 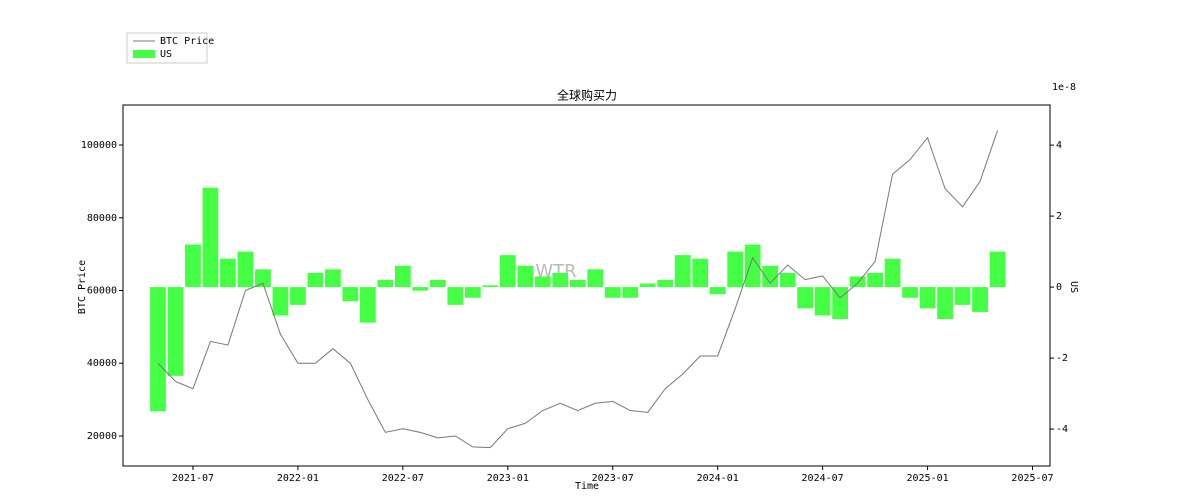 What do you see at coordinates (193, 478) in the screenshot?
I see `x-tick-label: 2021-07` at bounding box center [193, 478].